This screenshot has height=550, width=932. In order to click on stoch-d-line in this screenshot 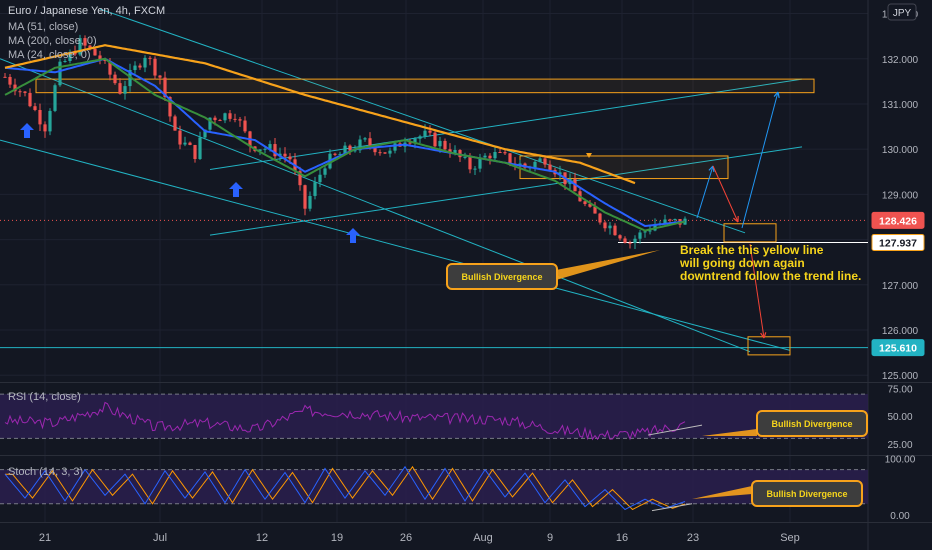, I will do `click(345, 488)`.